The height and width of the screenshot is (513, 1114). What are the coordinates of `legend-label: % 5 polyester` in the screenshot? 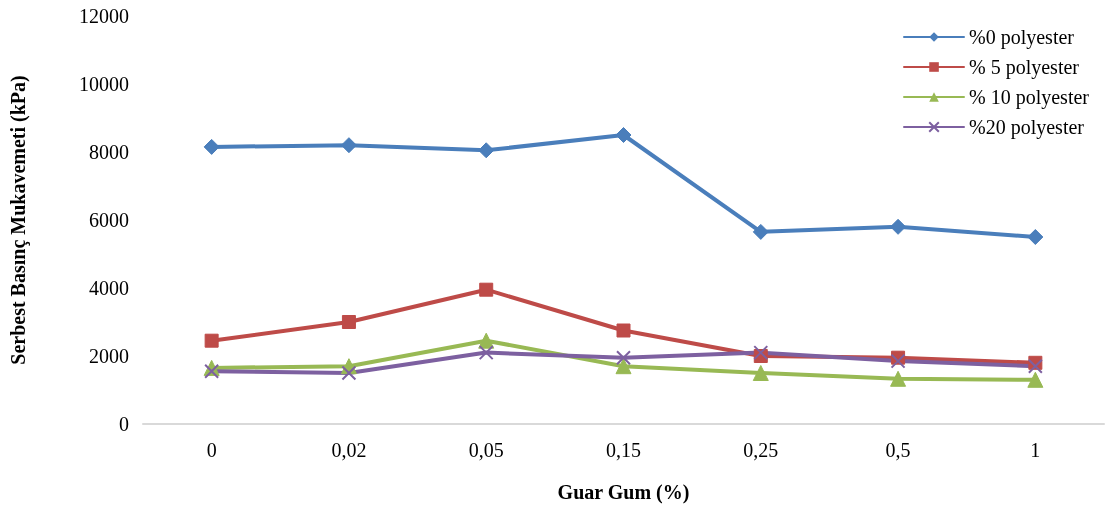 It's located at (1024, 67).